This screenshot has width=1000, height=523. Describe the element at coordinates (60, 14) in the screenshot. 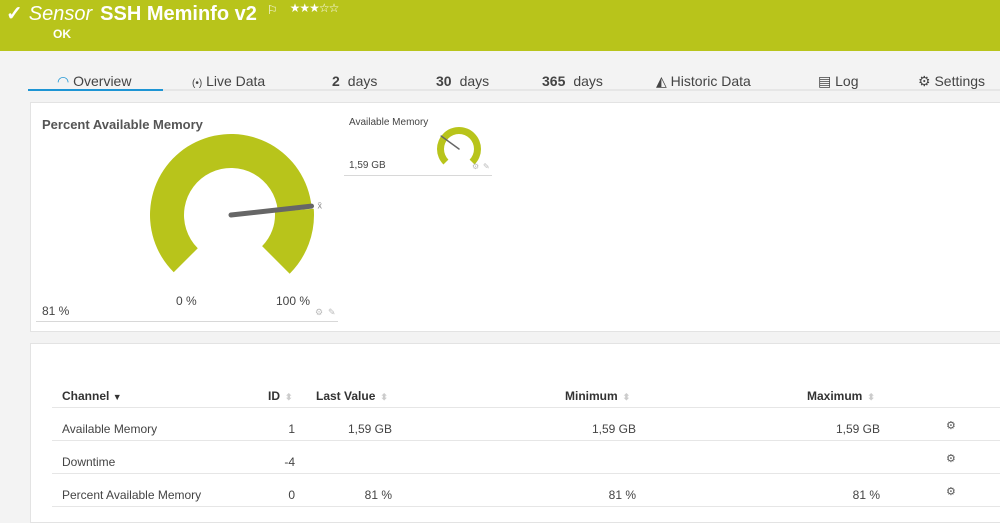

I see `sensor-prefix: Sensor` at that location.